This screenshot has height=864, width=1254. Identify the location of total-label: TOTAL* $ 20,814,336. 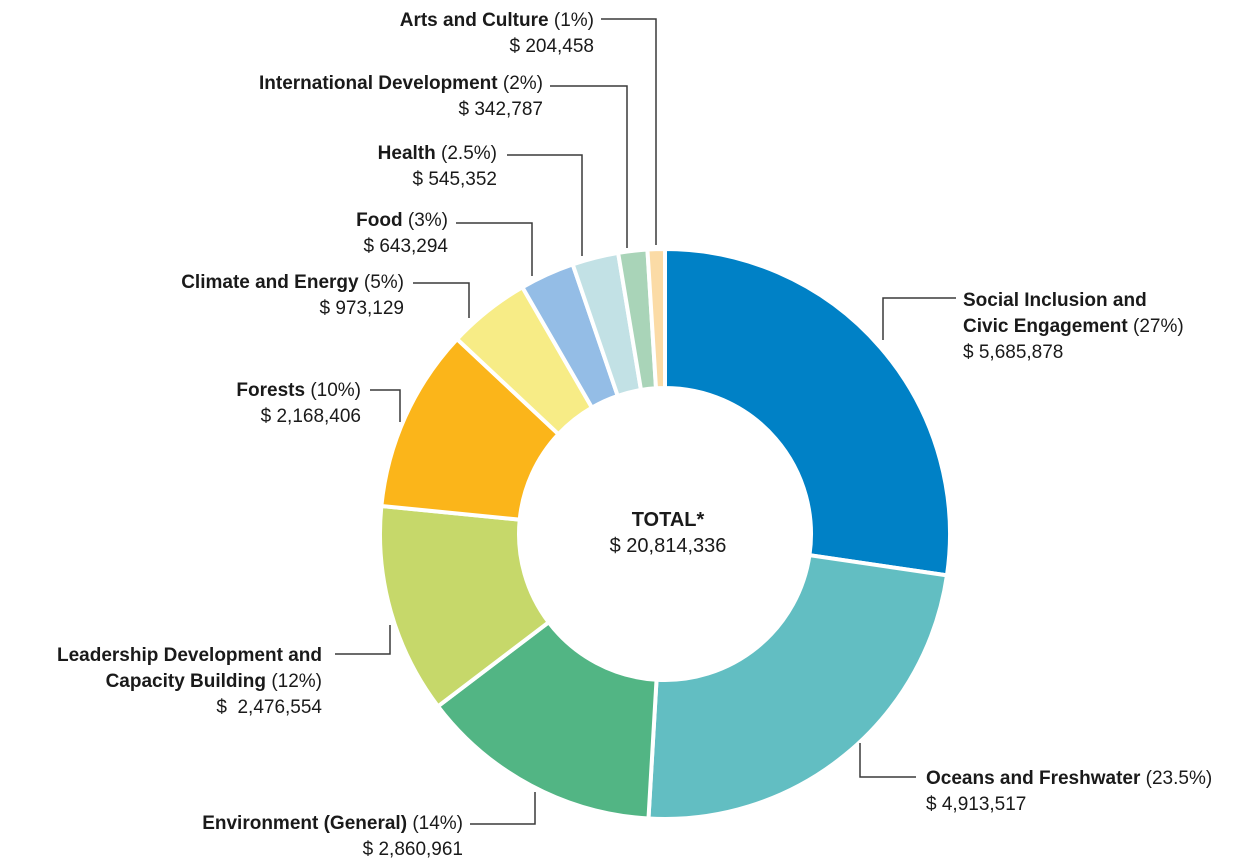
(668, 533).